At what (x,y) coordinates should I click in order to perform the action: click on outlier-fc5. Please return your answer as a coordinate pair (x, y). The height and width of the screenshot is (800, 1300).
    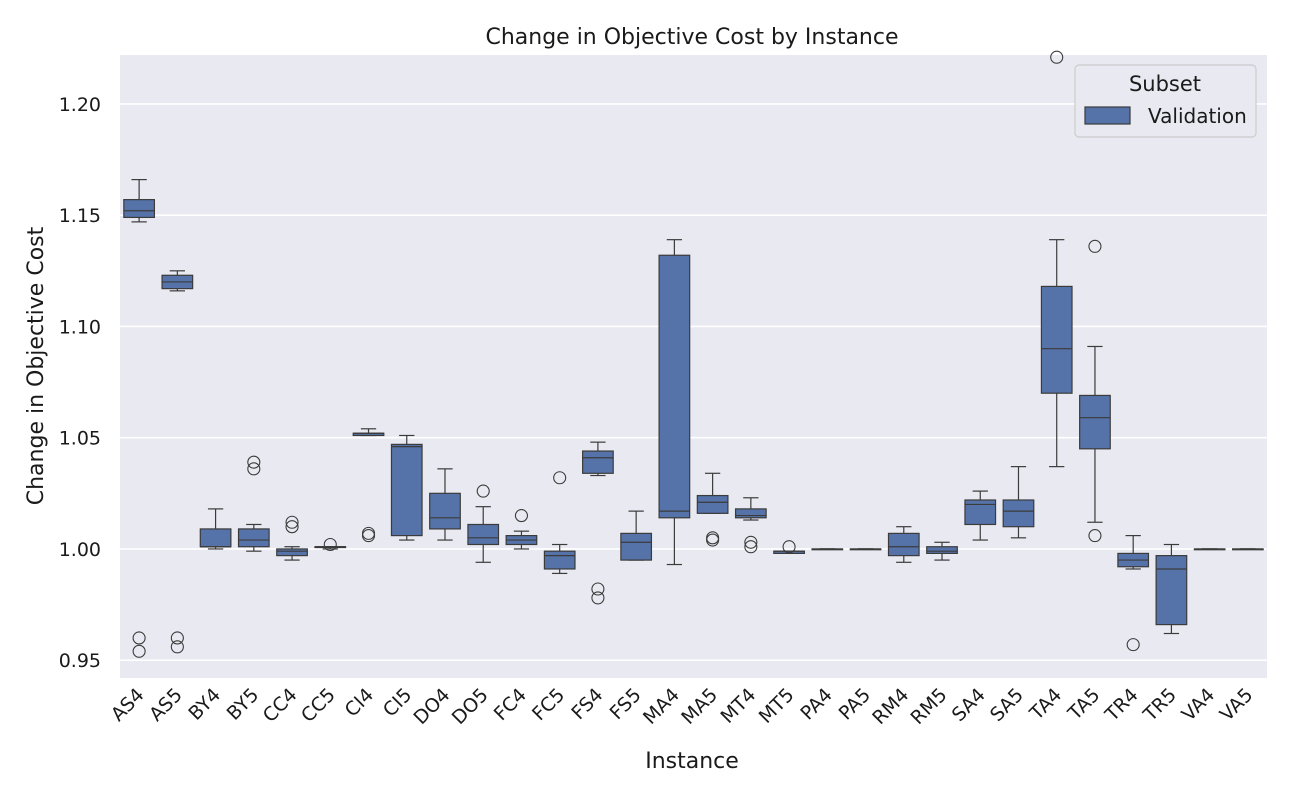
    Looking at the image, I should click on (560, 478).